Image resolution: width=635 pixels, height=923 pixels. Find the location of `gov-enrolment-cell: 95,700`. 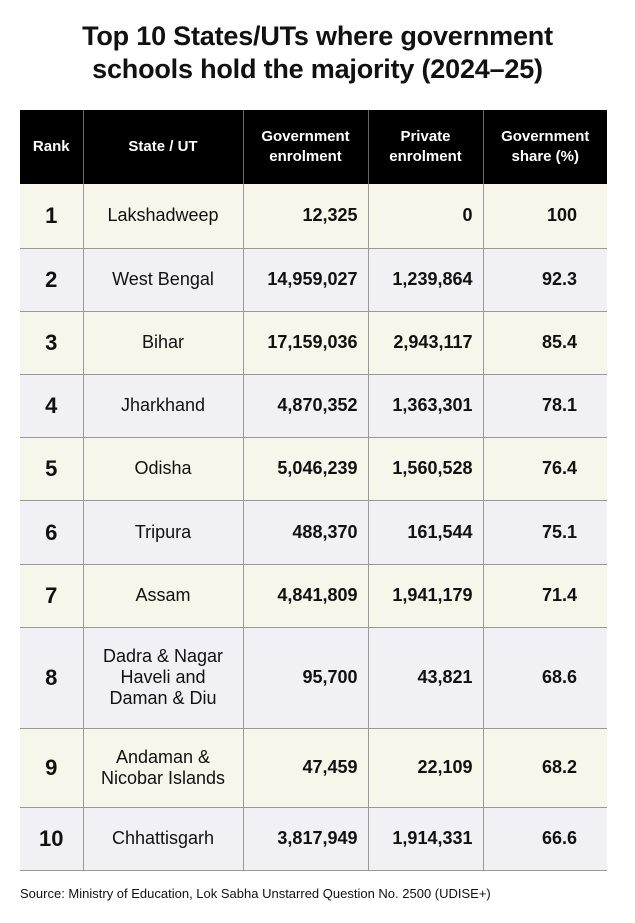

gov-enrolment-cell: 95,700 is located at coordinates (305, 678).